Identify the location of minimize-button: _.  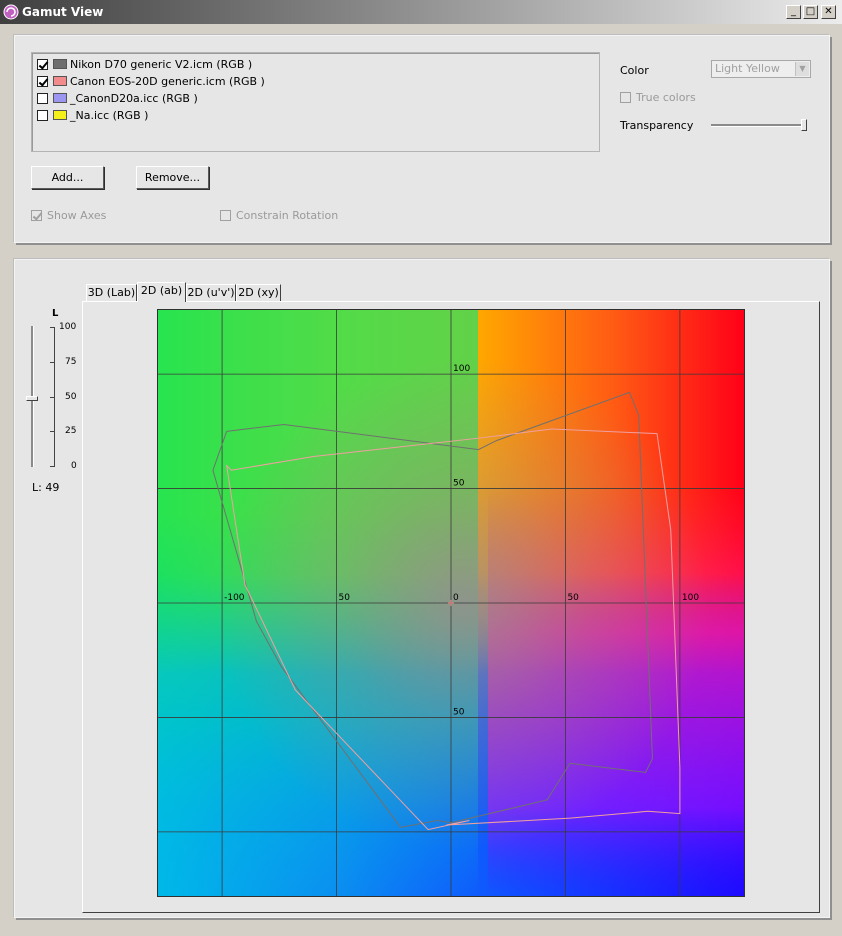
(793, 12).